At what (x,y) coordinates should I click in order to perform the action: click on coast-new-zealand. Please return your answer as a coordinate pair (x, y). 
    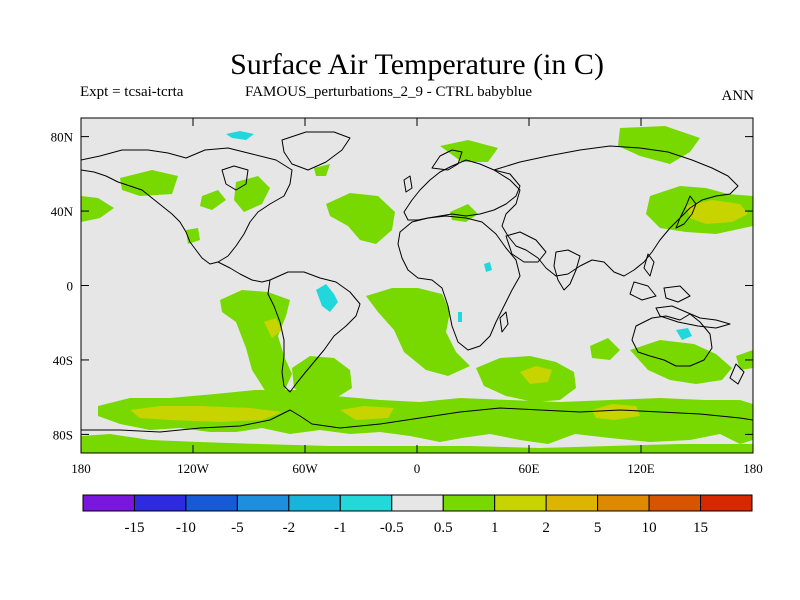
    Looking at the image, I should click on (737, 374).